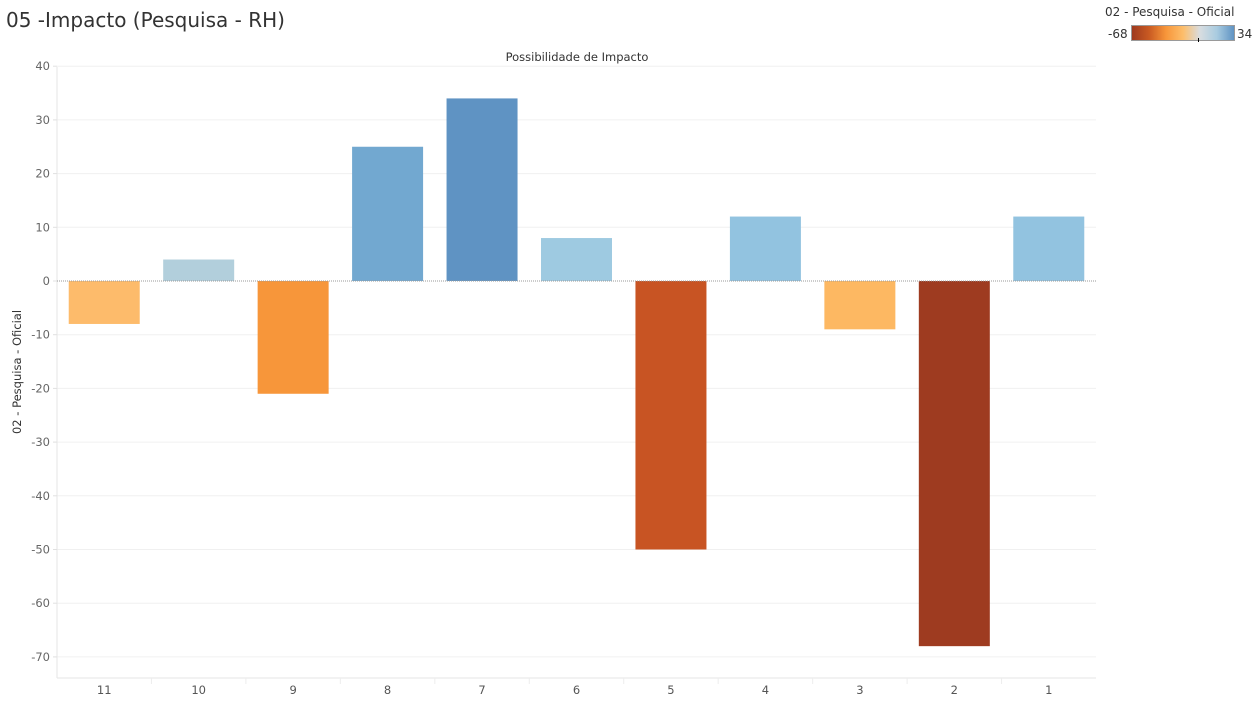  Describe the element at coordinates (859, 690) in the screenshot. I see `x-tick-label: 3` at that location.